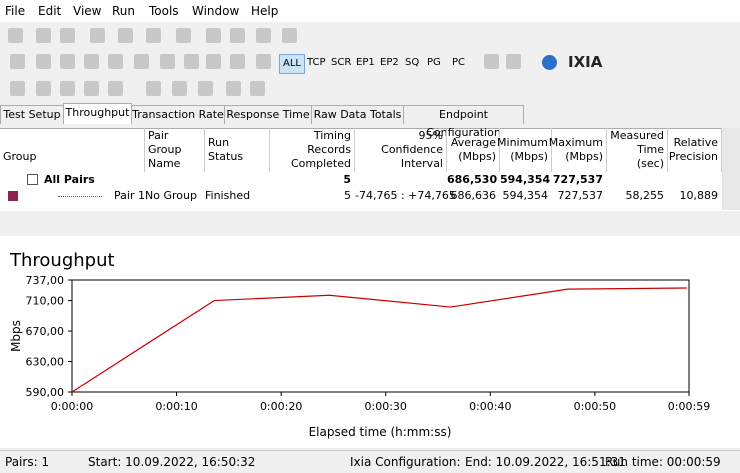  What do you see at coordinates (62, 260) in the screenshot?
I see `chart-title: Throughput` at bounding box center [62, 260].